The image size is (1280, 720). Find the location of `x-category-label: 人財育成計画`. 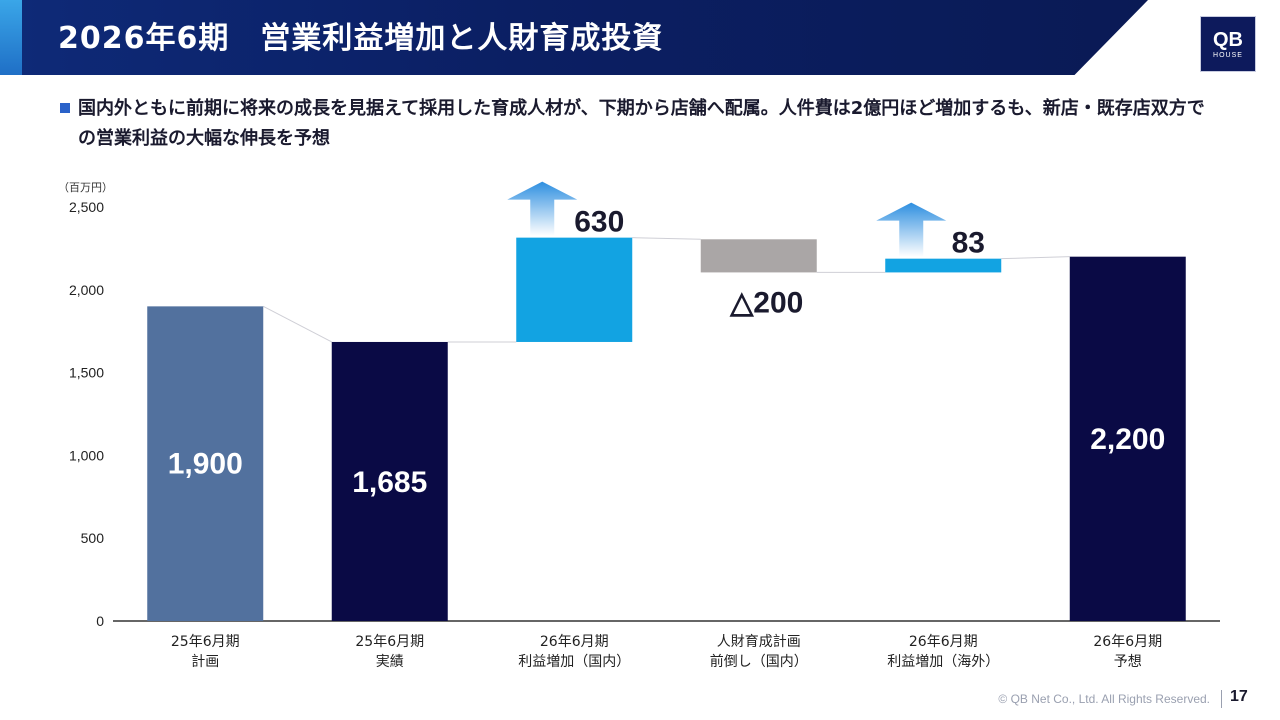

x-category-label: 人財育成計画 is located at coordinates (759, 642).